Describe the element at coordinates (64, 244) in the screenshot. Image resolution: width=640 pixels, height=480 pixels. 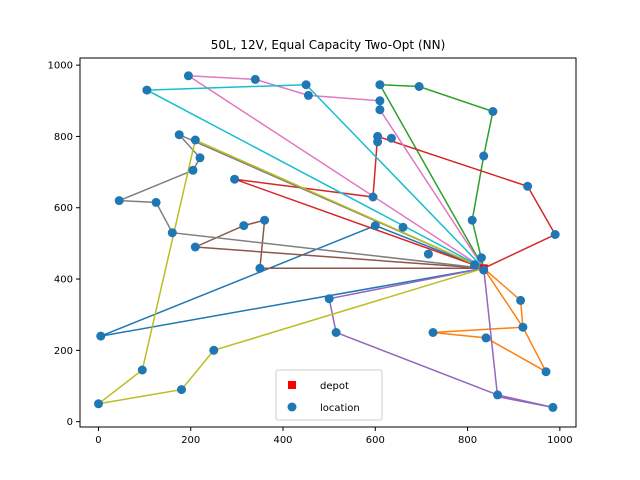
I see `y-axis: 0 200 400 600 800 1000` at that location.